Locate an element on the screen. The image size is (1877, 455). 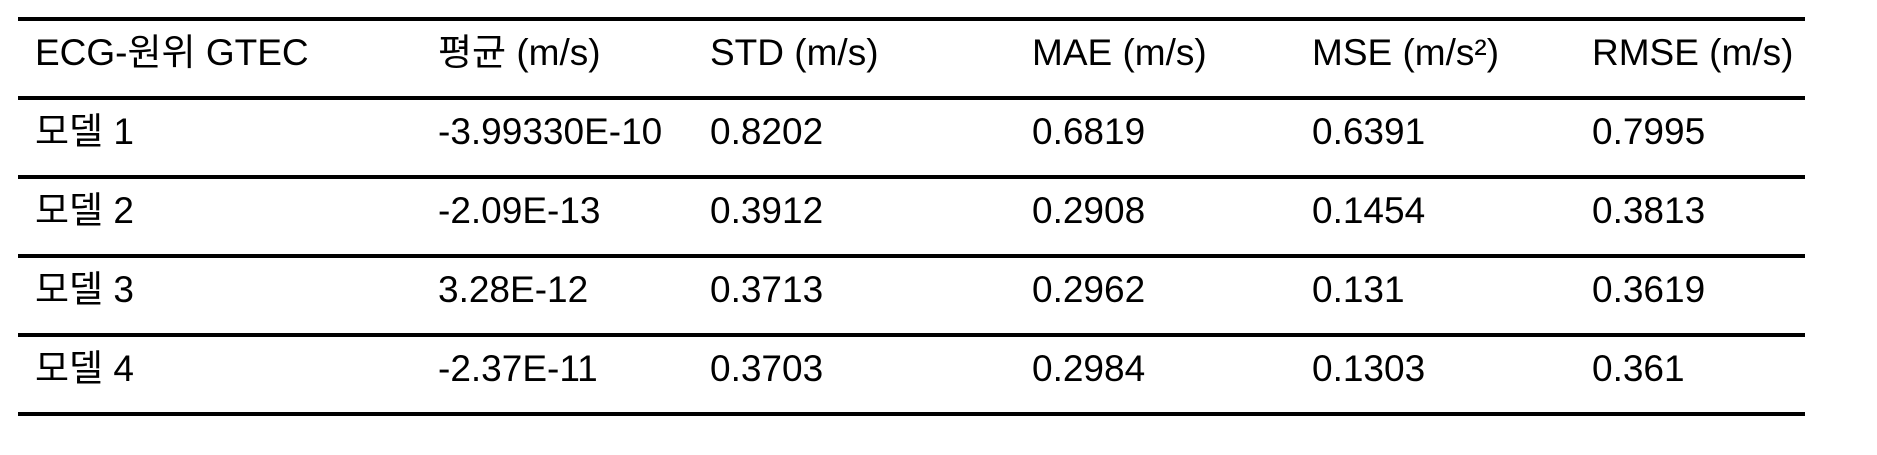
cell-mse-value: 0.131 is located at coordinates (1358, 289).